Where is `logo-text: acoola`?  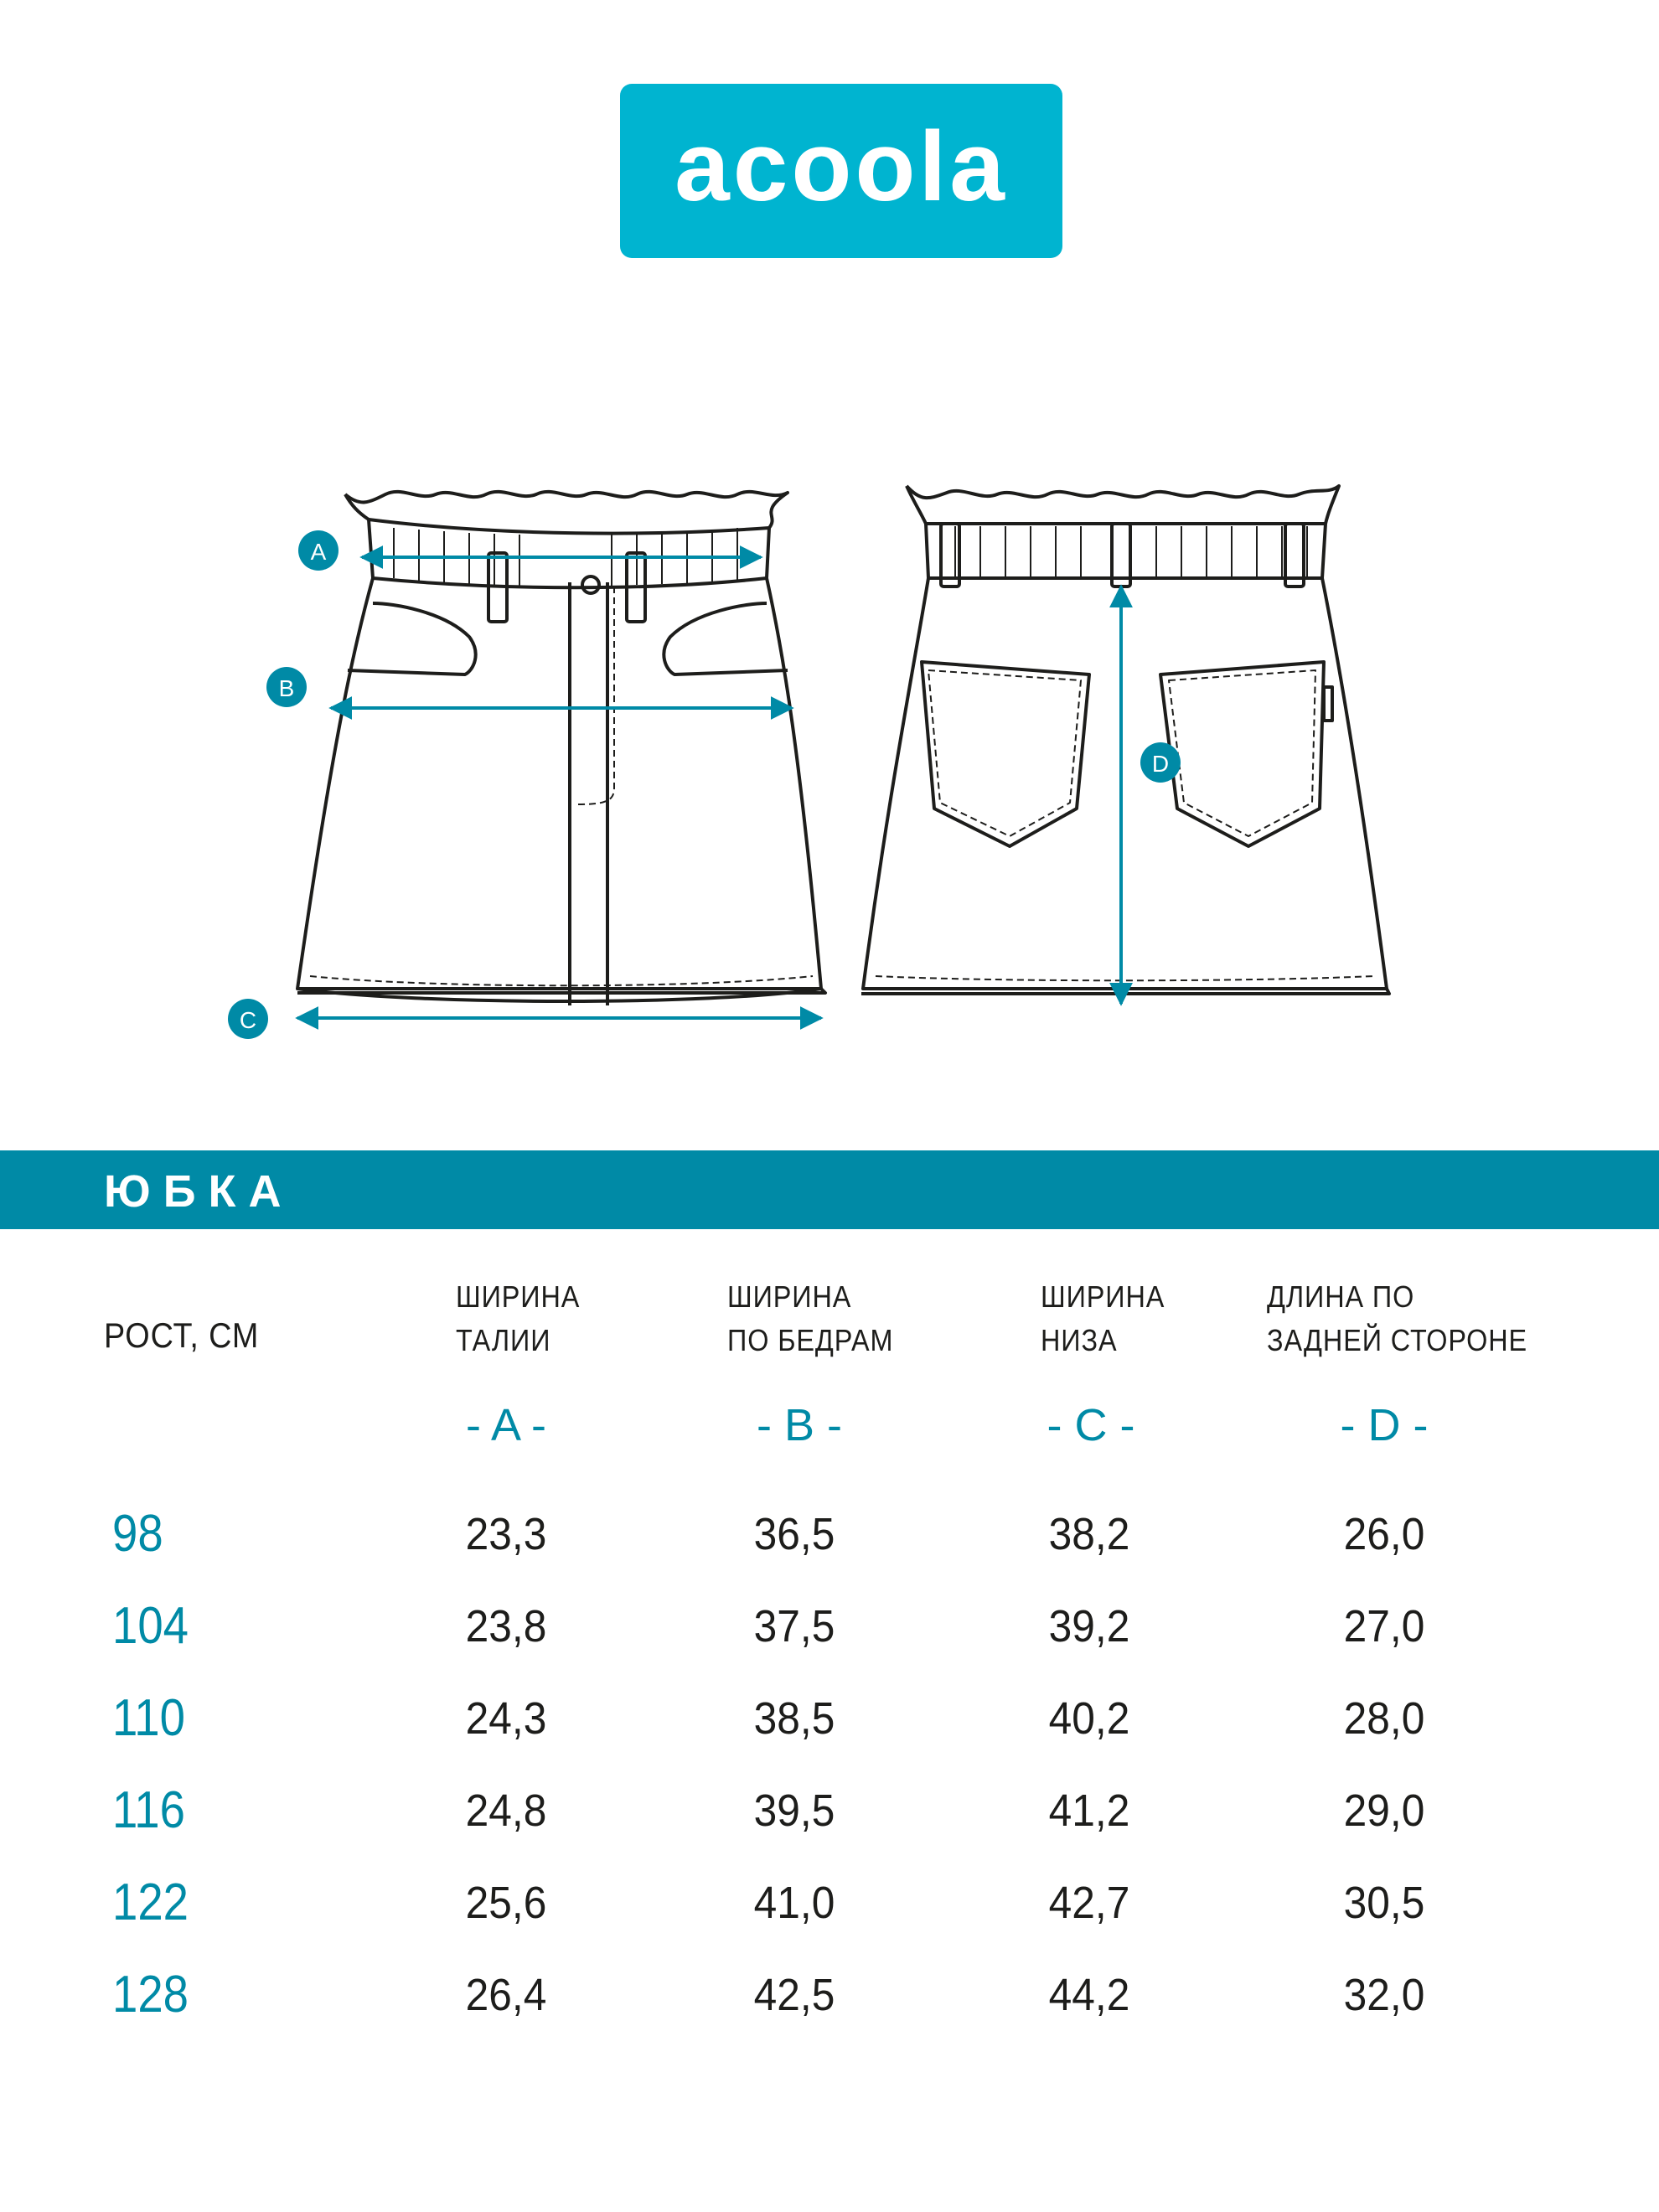 logo-text: acoola is located at coordinates (841, 166).